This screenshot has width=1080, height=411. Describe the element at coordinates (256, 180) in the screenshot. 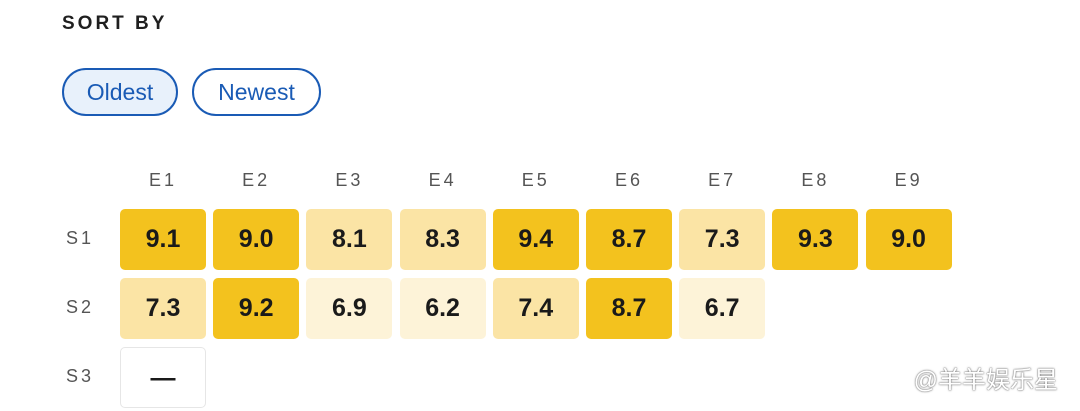

I see `column-header: E2` at that location.